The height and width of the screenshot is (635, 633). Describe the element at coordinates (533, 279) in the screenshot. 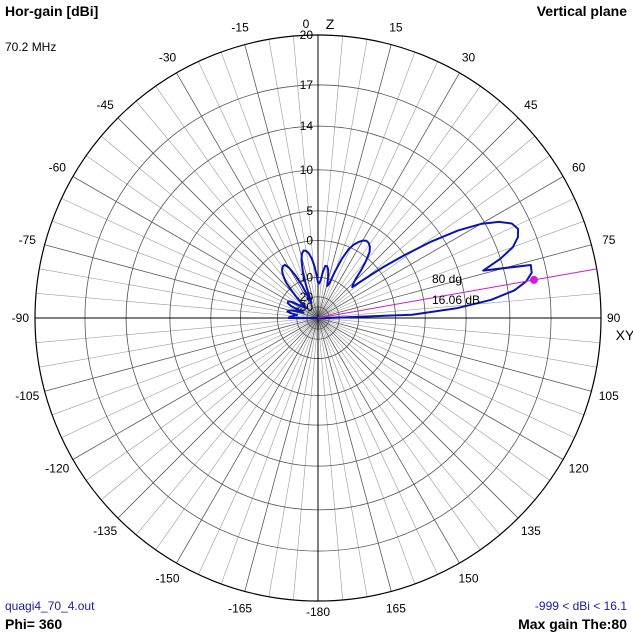

I see `max-gain-dot` at that location.